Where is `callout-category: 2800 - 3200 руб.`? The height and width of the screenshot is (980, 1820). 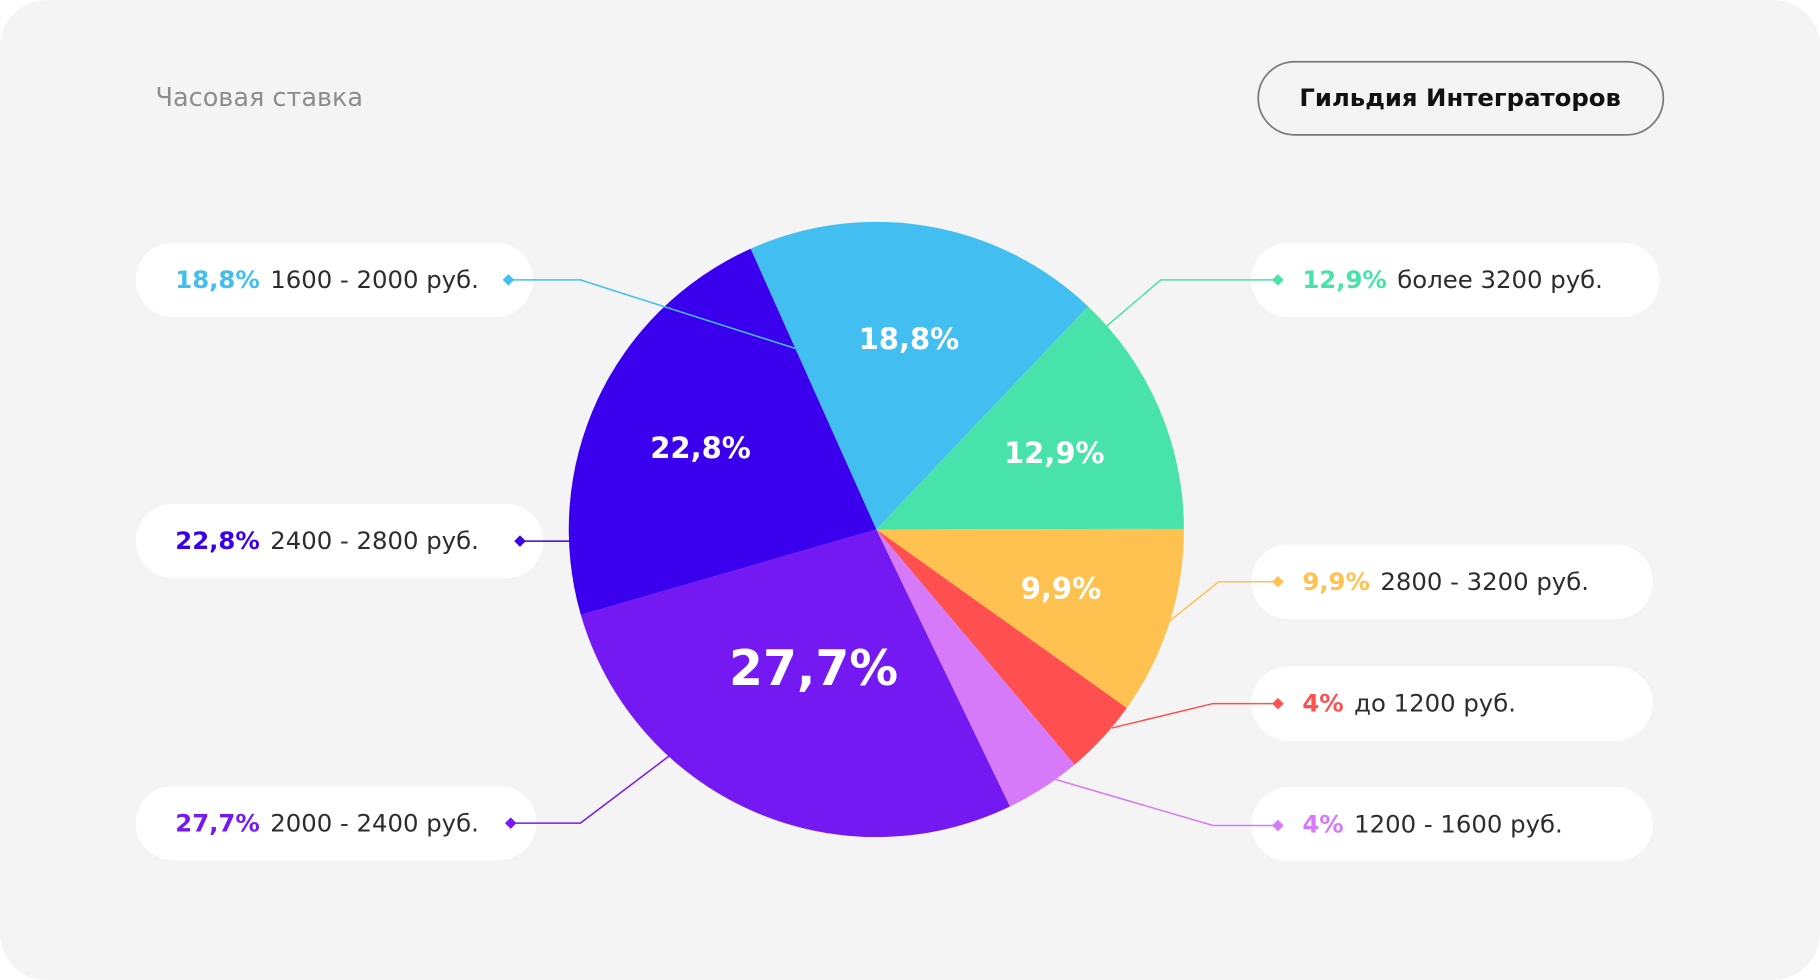
callout-category: 2800 - 3200 руб. is located at coordinates (1484, 581).